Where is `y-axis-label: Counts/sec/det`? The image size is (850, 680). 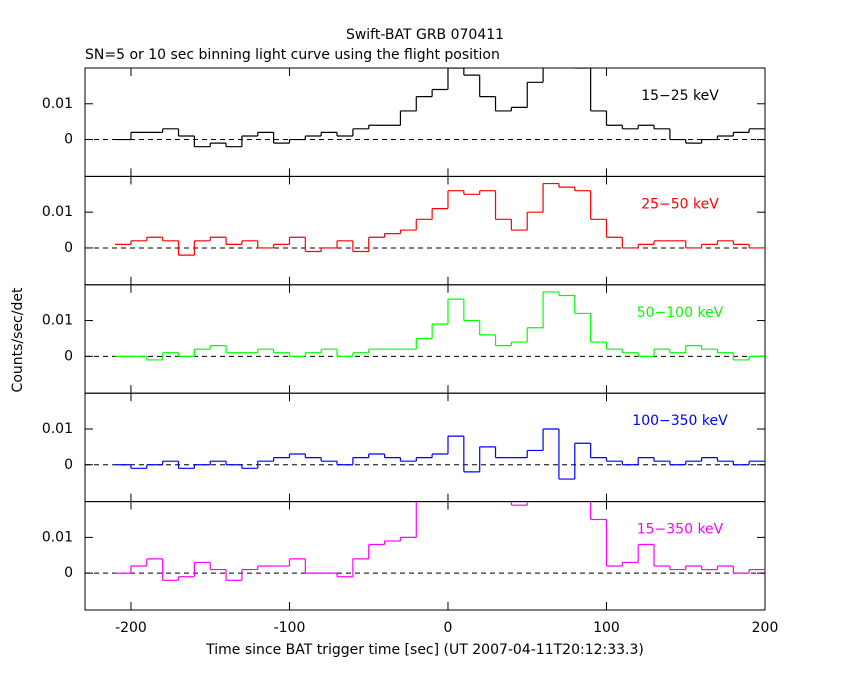
y-axis-label: Counts/sec/det is located at coordinates (18, 339).